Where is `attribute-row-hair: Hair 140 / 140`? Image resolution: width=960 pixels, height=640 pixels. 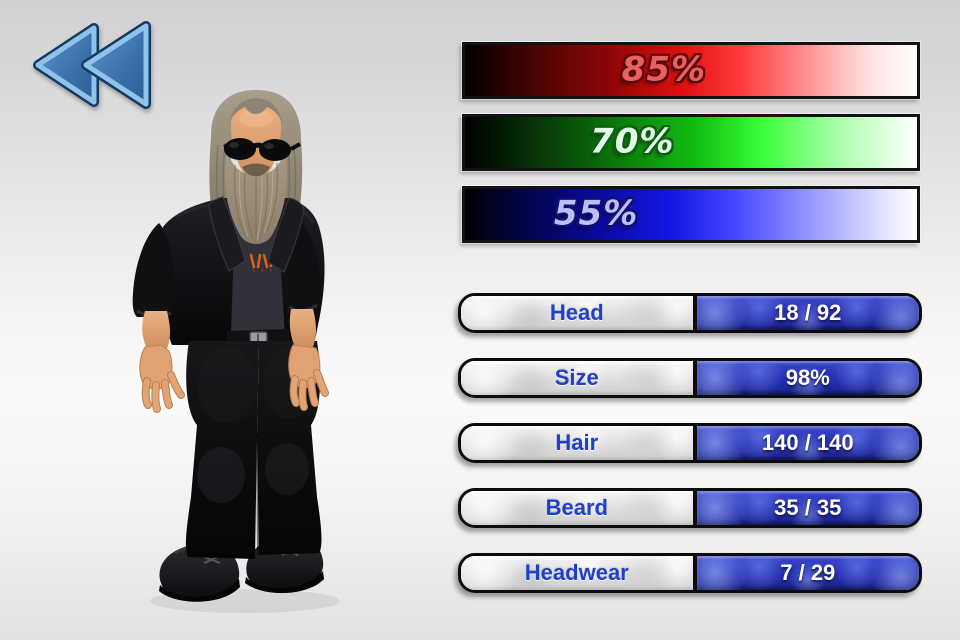 attribute-row-hair: Hair 140 / 140 is located at coordinates (690, 443).